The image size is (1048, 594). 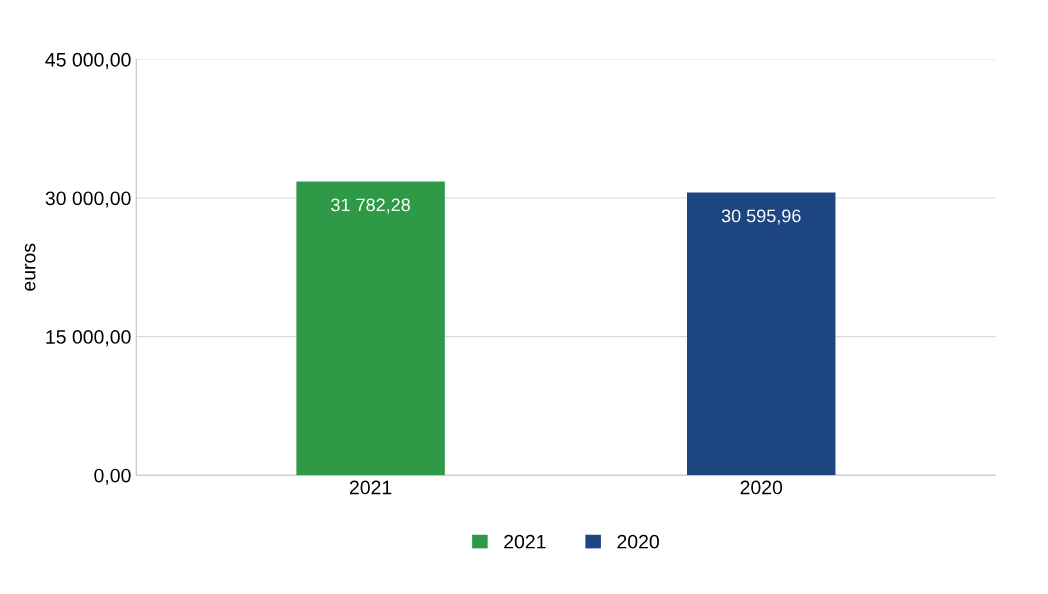 I want to click on y-tick-label: 0,00, so click(x=112, y=476).